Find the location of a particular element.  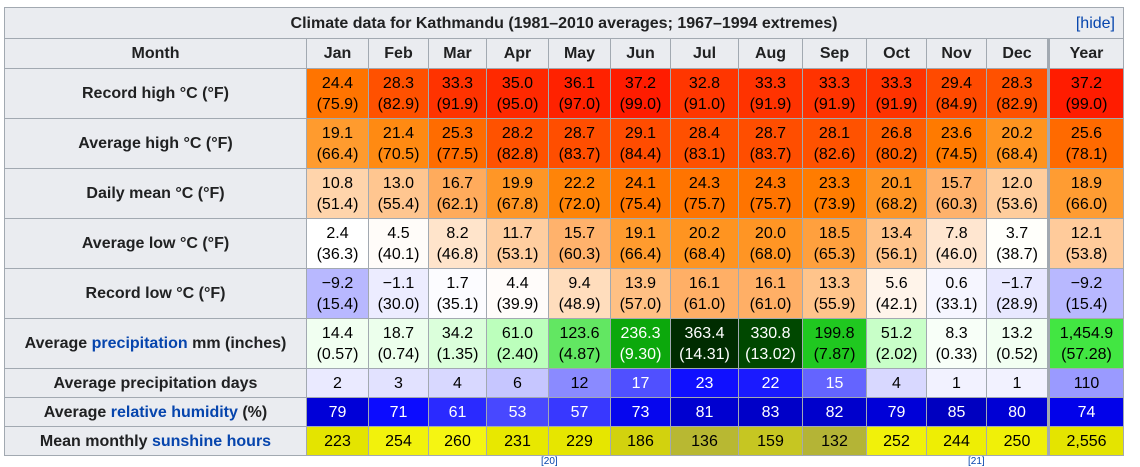

data-cell: 123.6 (4.87) is located at coordinates (579, 343).